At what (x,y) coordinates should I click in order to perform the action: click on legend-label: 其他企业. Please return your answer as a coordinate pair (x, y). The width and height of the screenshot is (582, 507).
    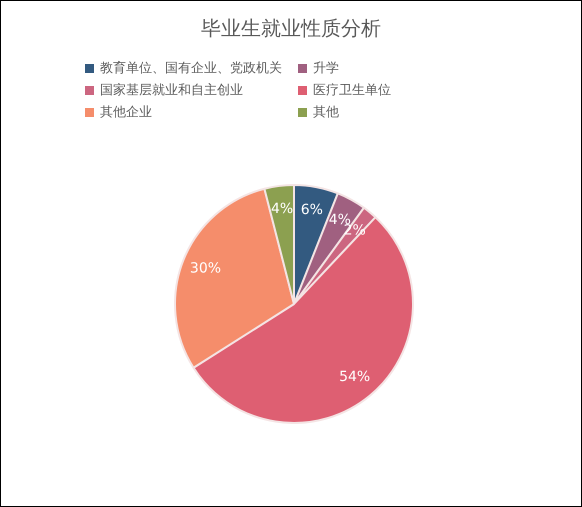
    Looking at the image, I should click on (126, 112).